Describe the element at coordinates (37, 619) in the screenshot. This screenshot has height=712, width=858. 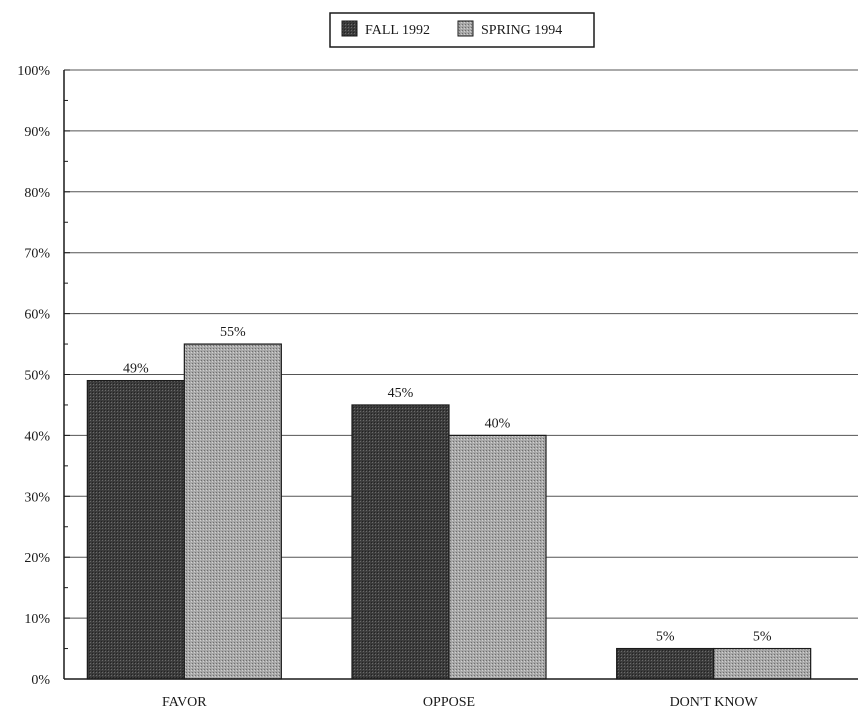
I see `y-tick-label: 10%` at that location.